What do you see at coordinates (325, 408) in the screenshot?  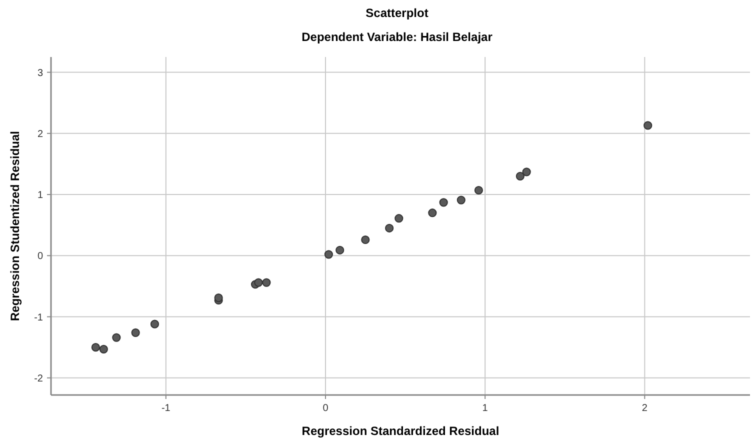 I see `x-tick-label: 0` at bounding box center [325, 408].